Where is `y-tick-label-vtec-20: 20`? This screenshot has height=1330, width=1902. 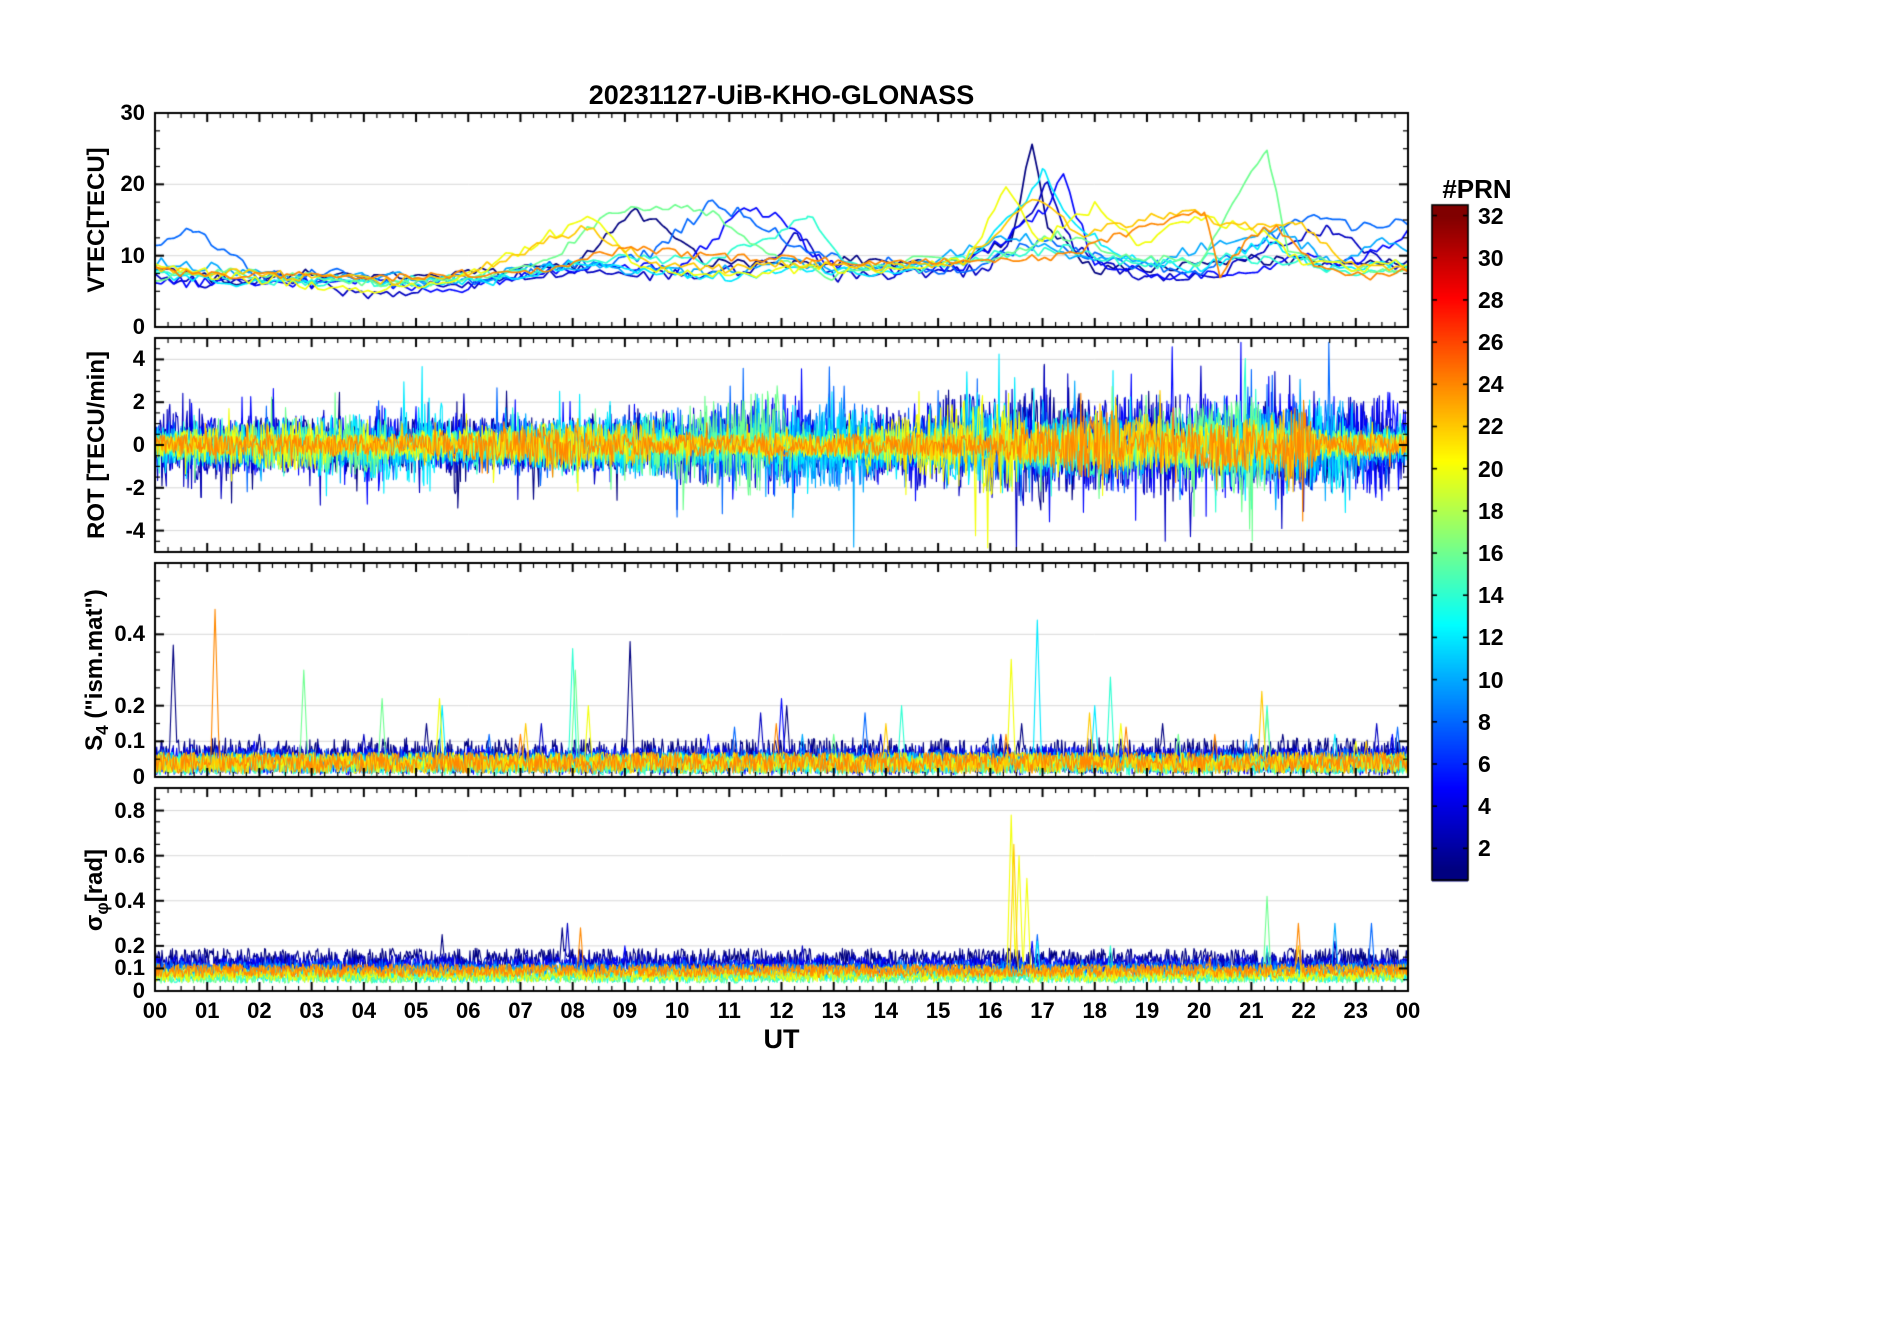
y-tick-label-vtec-20: 20 is located at coordinates (132, 184).